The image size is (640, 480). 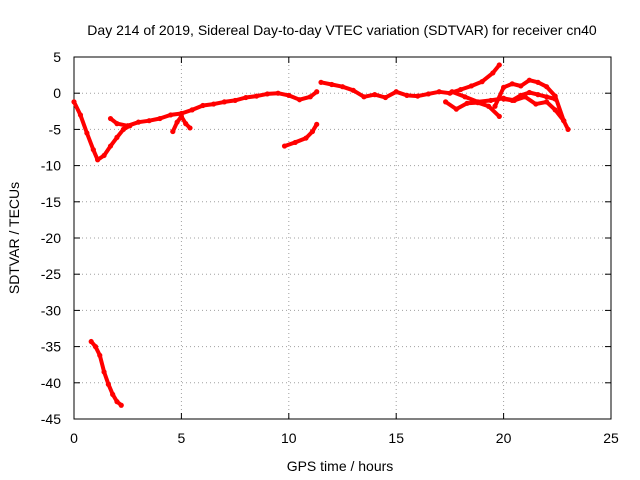 What do you see at coordinates (51, 347) in the screenshot?
I see `y-tick-label: -35` at bounding box center [51, 347].